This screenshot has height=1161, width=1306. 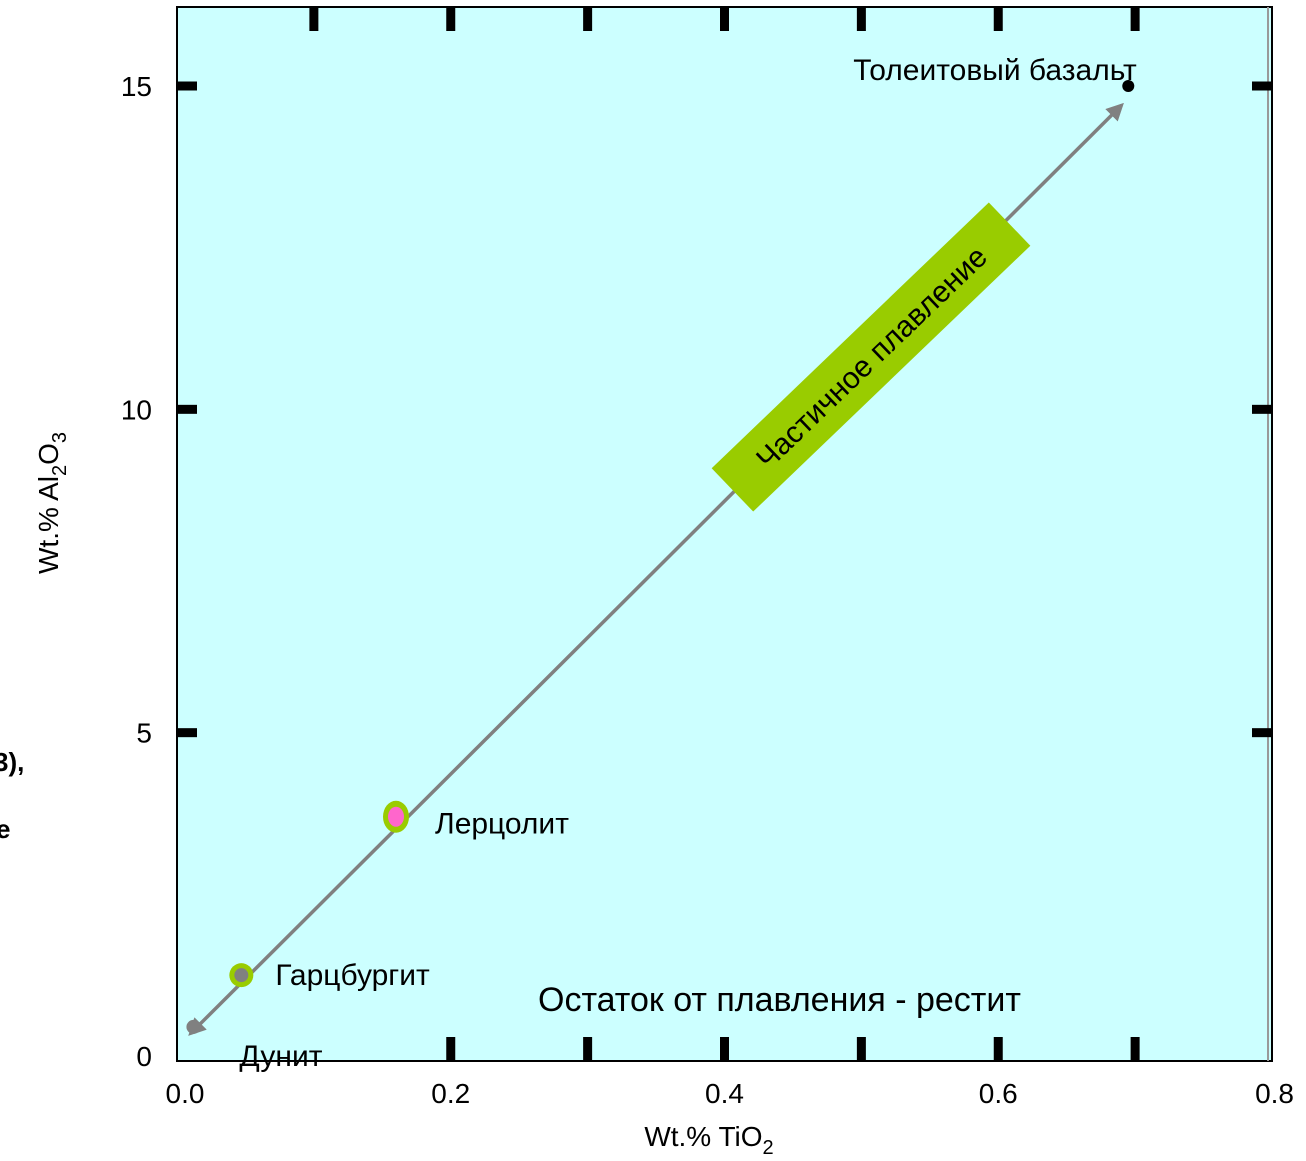 What do you see at coordinates (48, 454) in the screenshot?
I see `y-axis-label-middle: O` at bounding box center [48, 454].